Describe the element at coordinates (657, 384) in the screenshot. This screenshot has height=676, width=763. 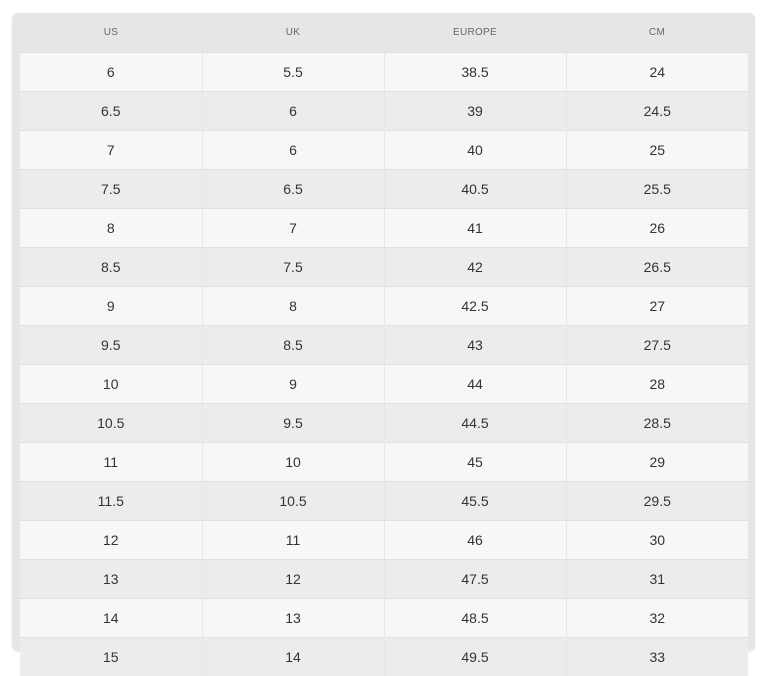
I see `cell-cm: 28` at that location.